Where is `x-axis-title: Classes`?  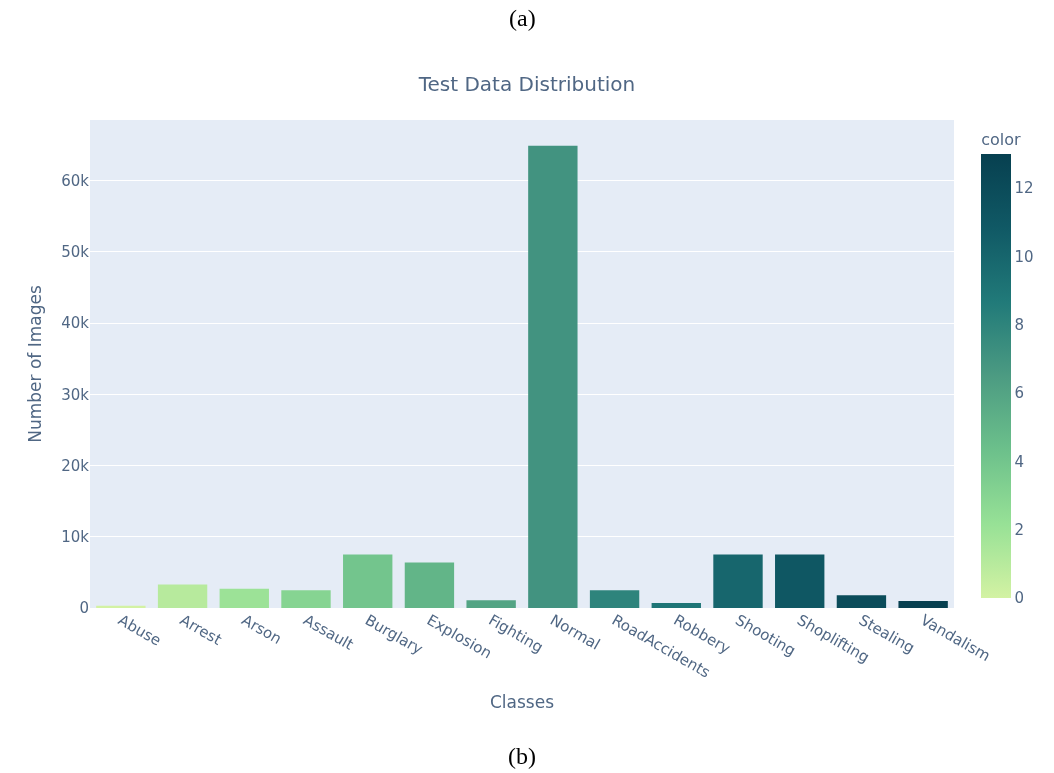
x-axis-title: Classes is located at coordinates (522, 702).